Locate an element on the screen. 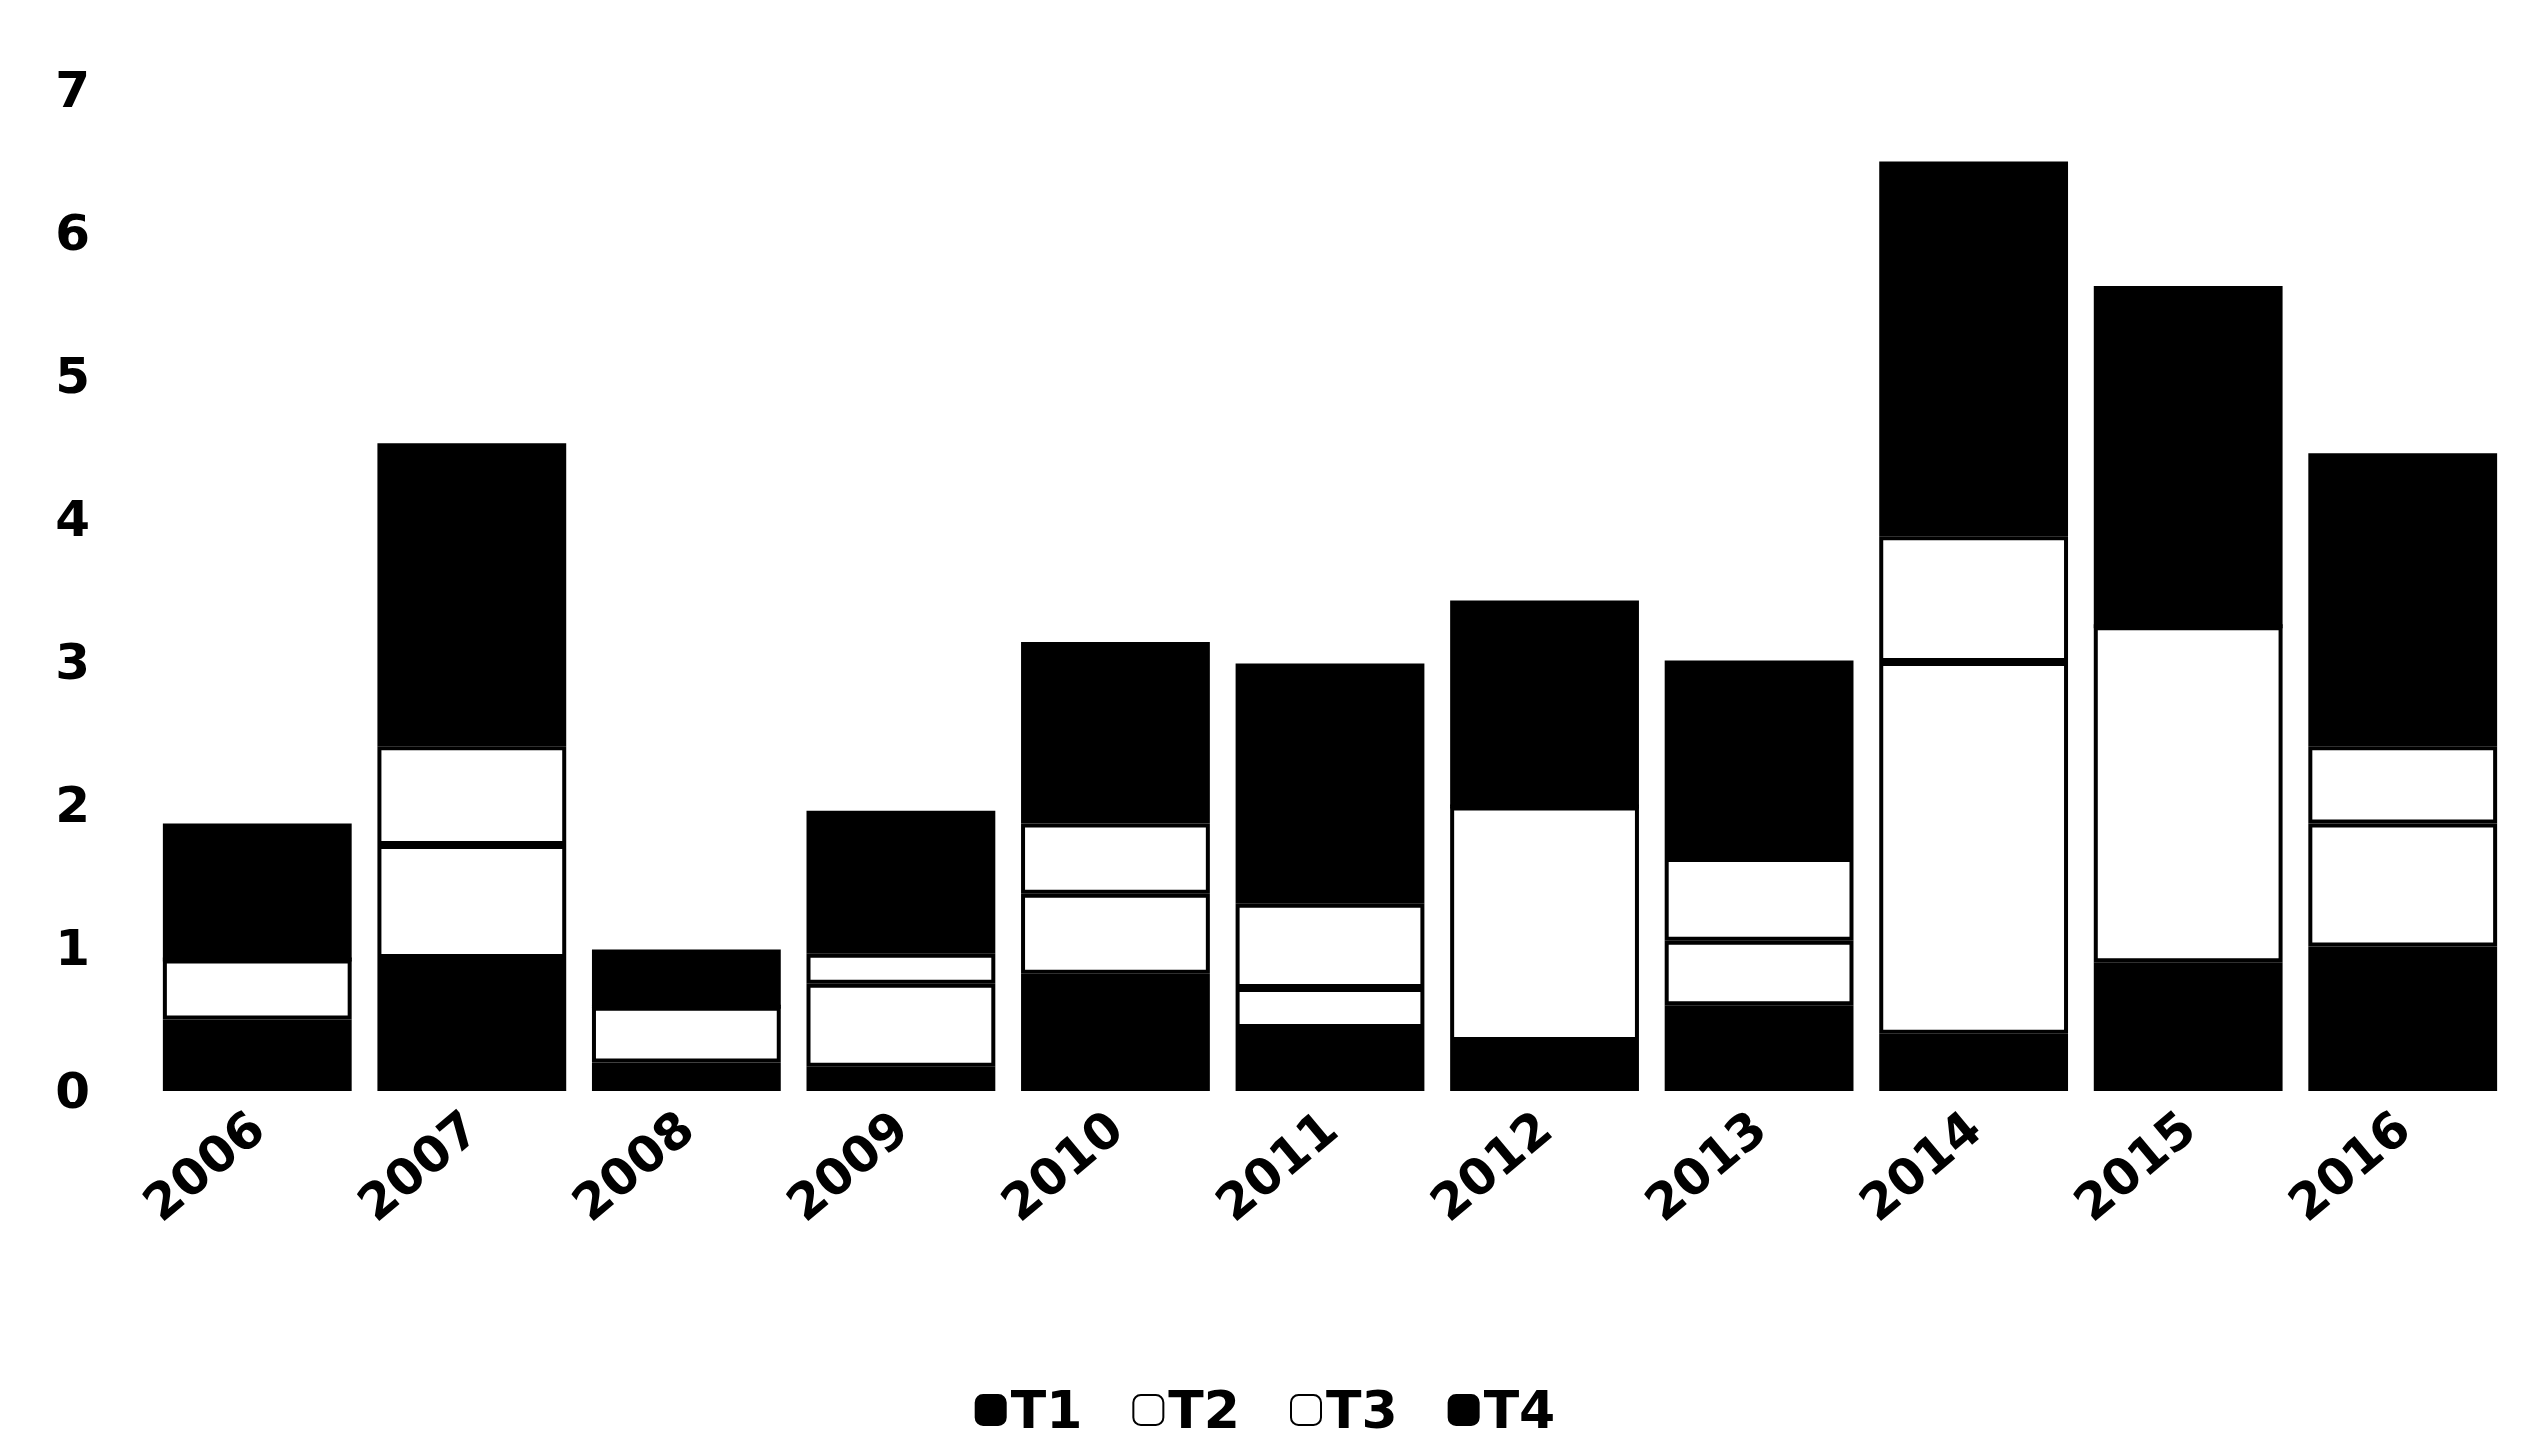  y-tick-label: 7 is located at coordinates (72, 90).